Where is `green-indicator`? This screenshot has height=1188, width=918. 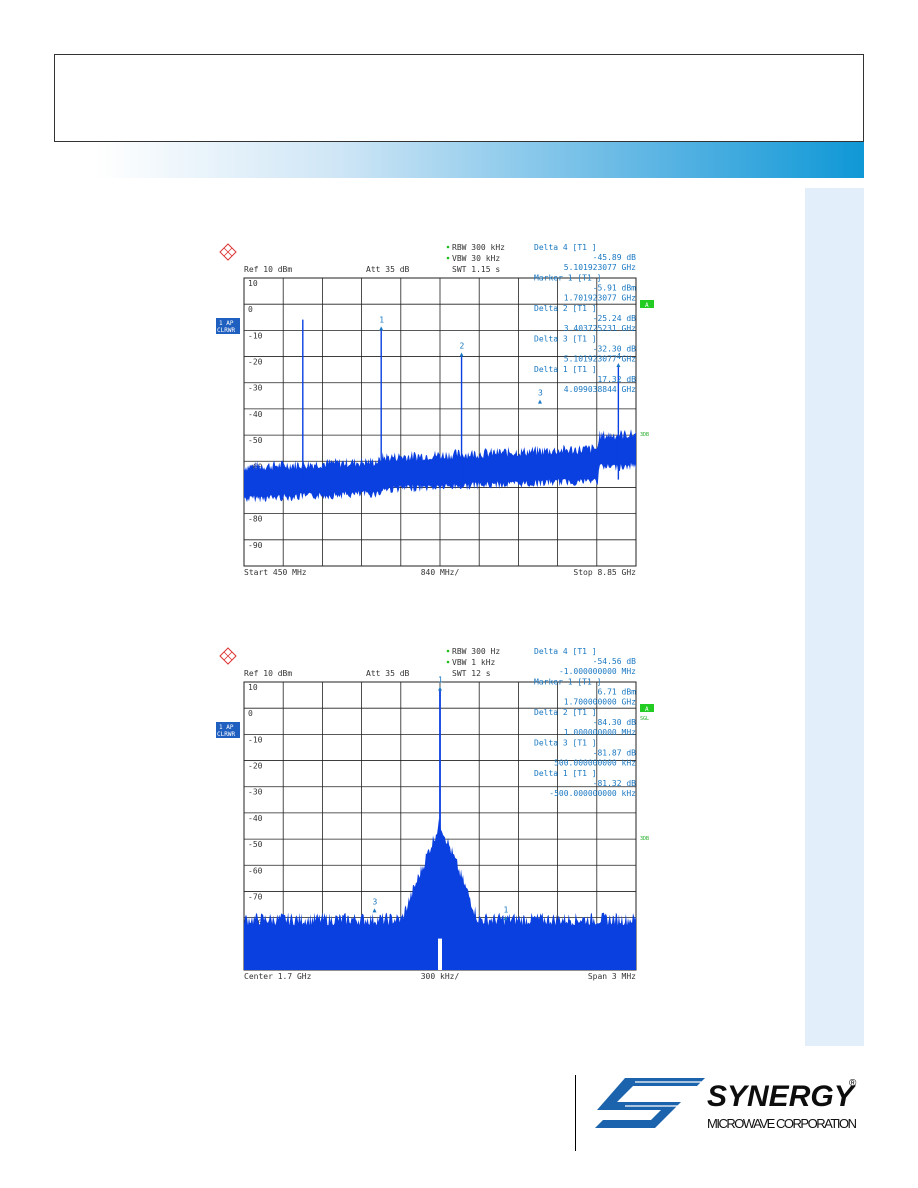 green-indicator is located at coordinates (647, 708).